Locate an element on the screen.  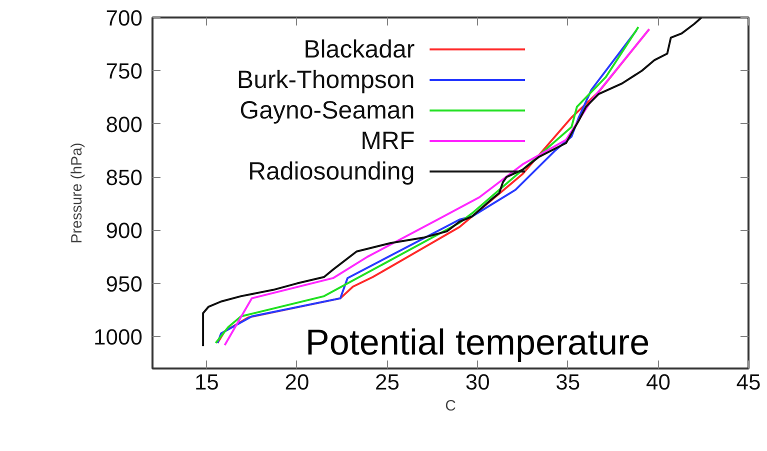
annotation: Potential temperature is located at coordinates (477, 342).